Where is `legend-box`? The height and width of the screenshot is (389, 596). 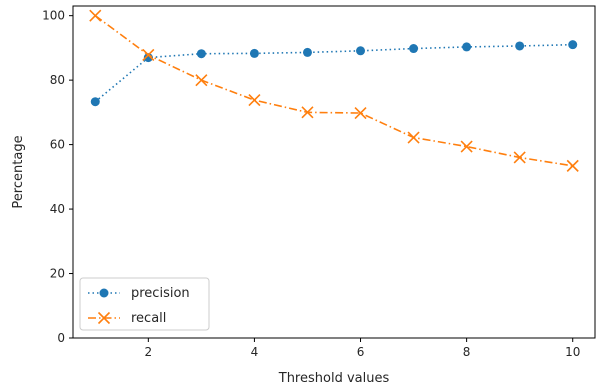 legend-box is located at coordinates (144, 304).